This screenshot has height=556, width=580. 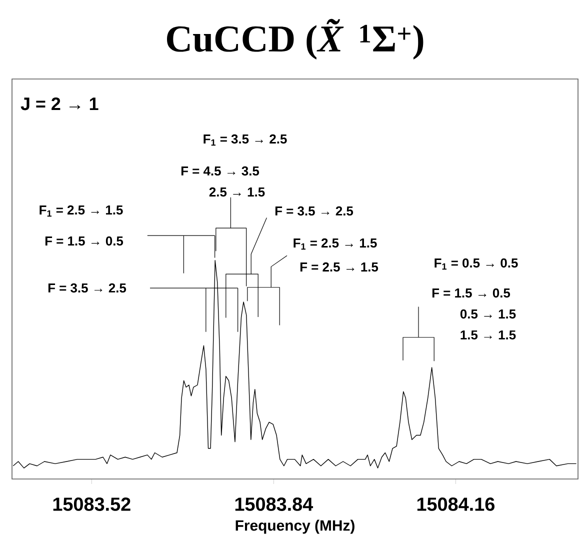 I want to click on x-tick-label: 15084.16, so click(x=455, y=504).